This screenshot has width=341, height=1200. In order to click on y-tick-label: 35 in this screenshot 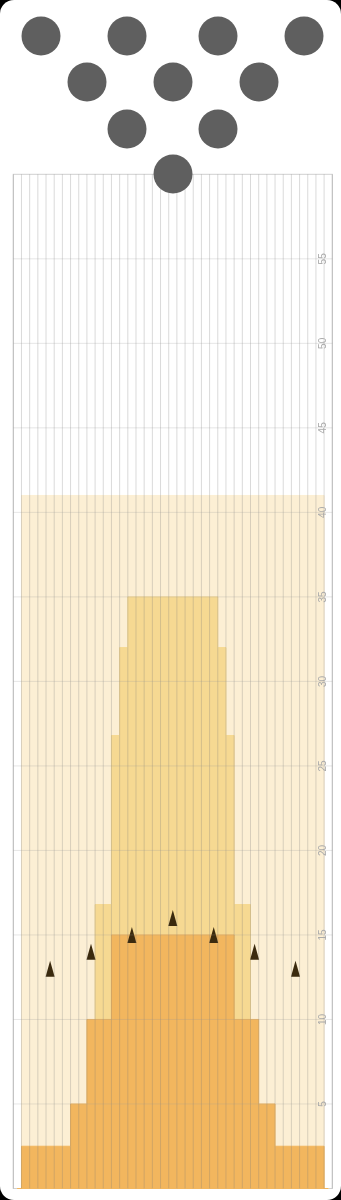, I will do `click(323, 596)`.